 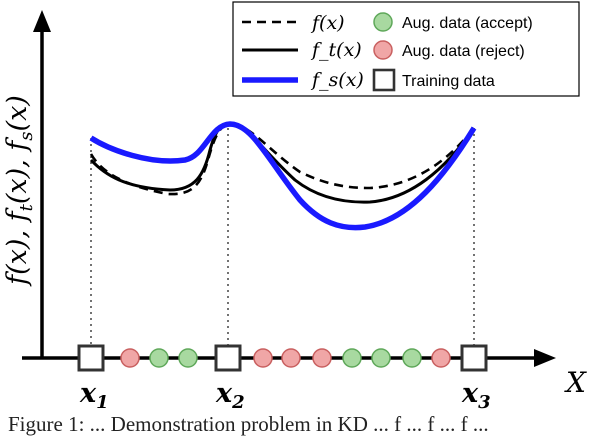 I want to click on y-axis-arrow-icon, so click(x=42, y=21).